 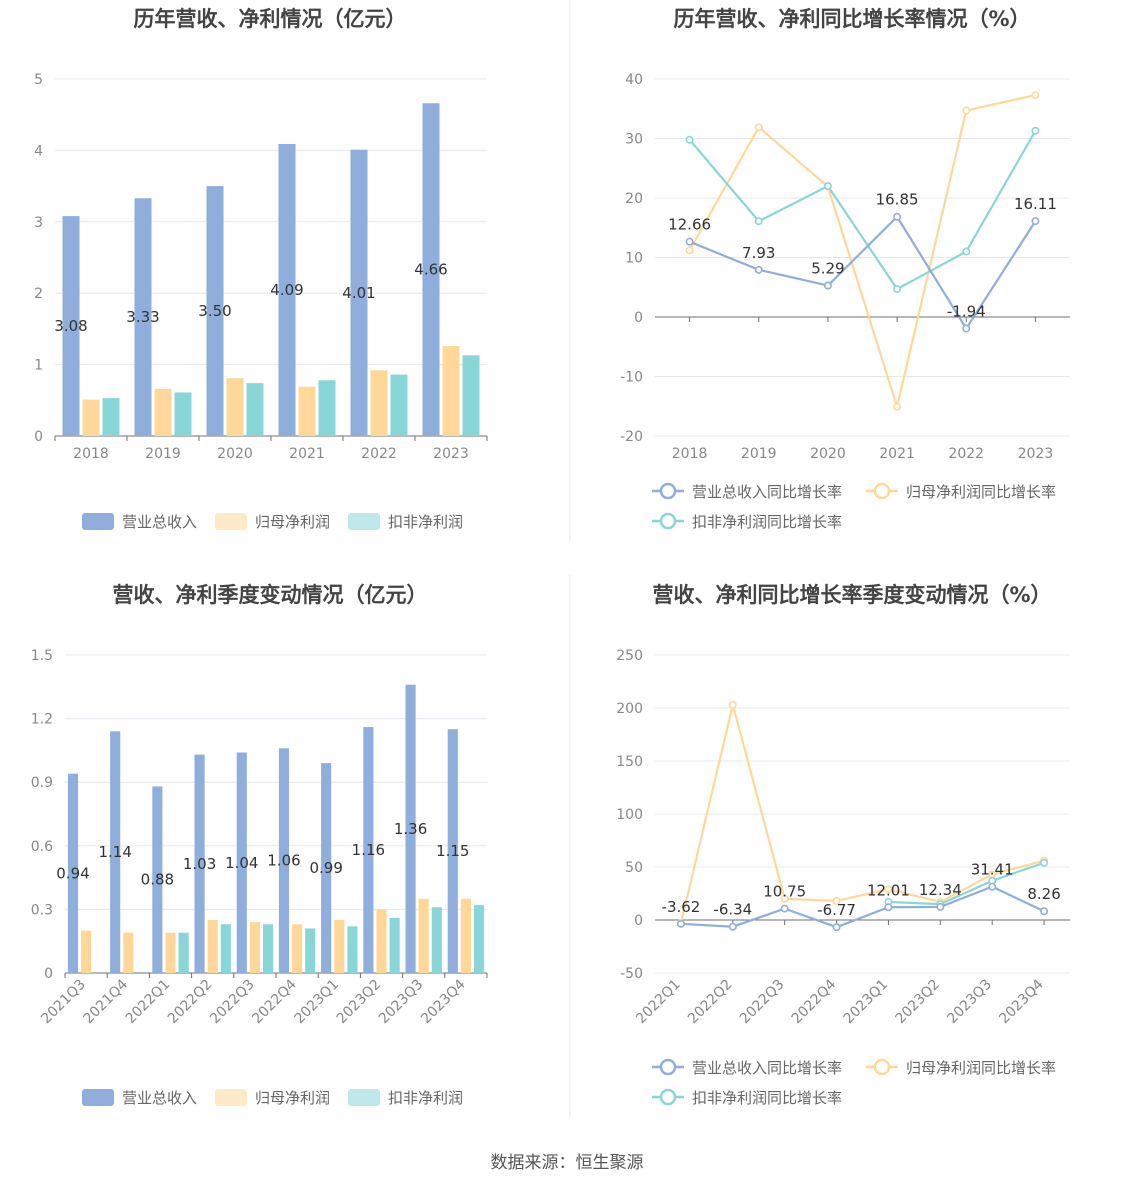 I want to click on x-tick-label: 2023Q4, so click(x=443, y=1001).